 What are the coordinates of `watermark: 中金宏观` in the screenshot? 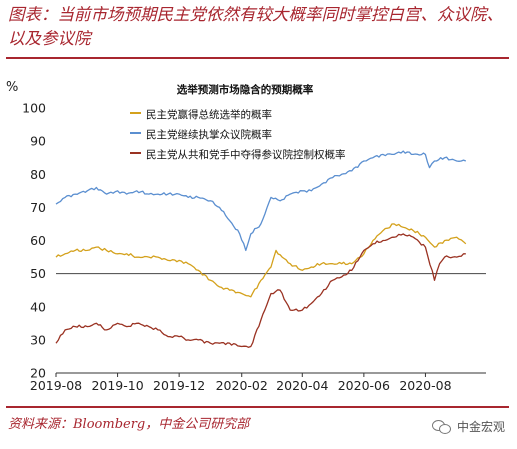 It's located at (468, 426).